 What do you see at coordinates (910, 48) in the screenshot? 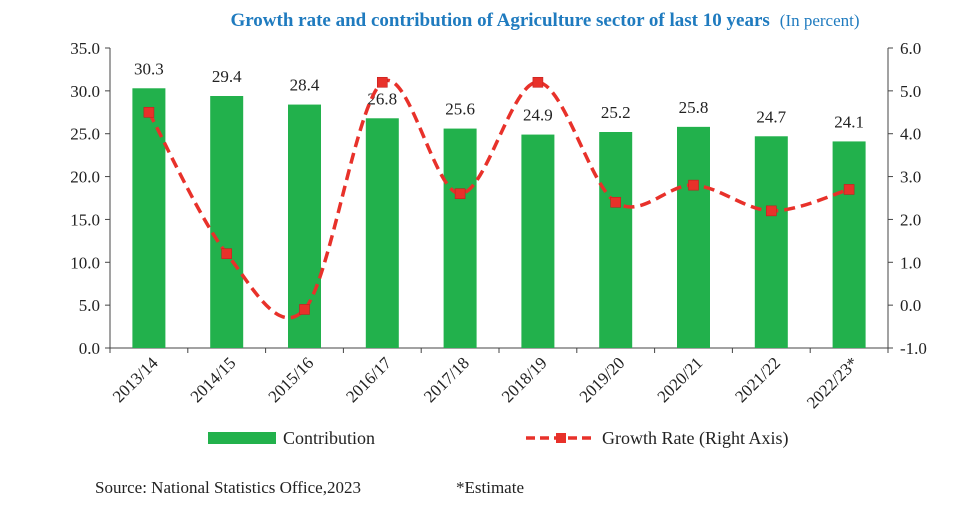
I see `y-right-tick-label: 6.0` at bounding box center [910, 48].